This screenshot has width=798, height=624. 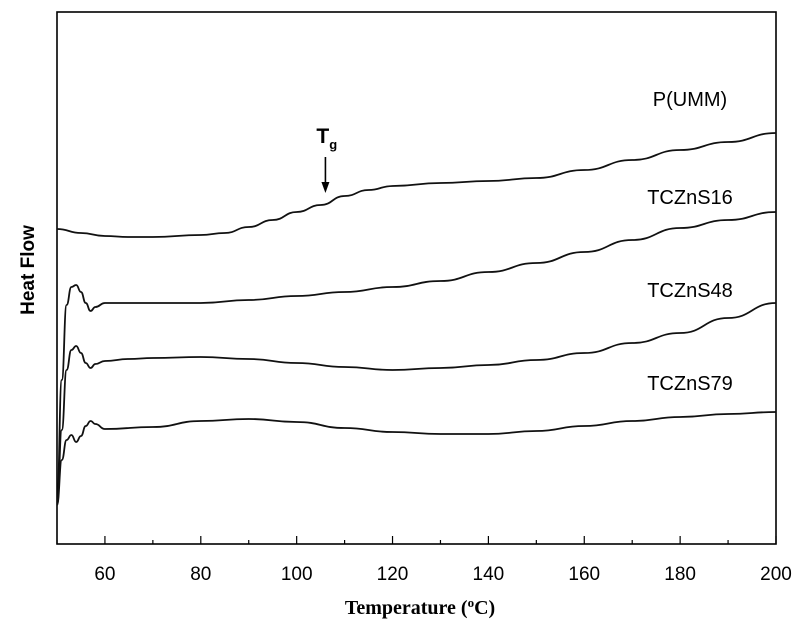 What do you see at coordinates (200, 574) in the screenshot?
I see `x-tick-label: 80` at bounding box center [200, 574].